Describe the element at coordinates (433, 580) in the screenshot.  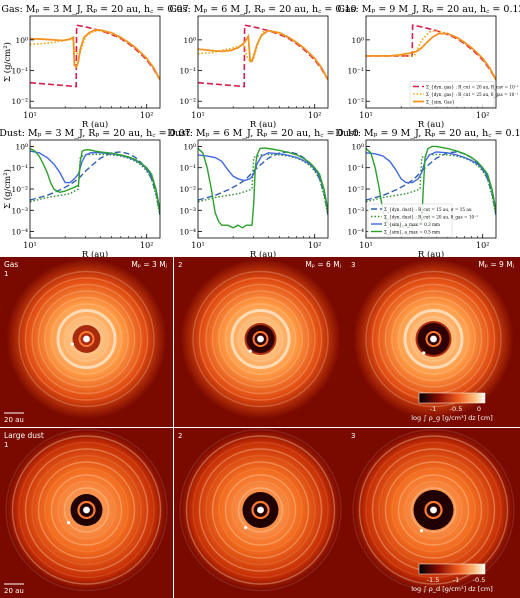
I see `colorbar-tick: -1.5` at that location.